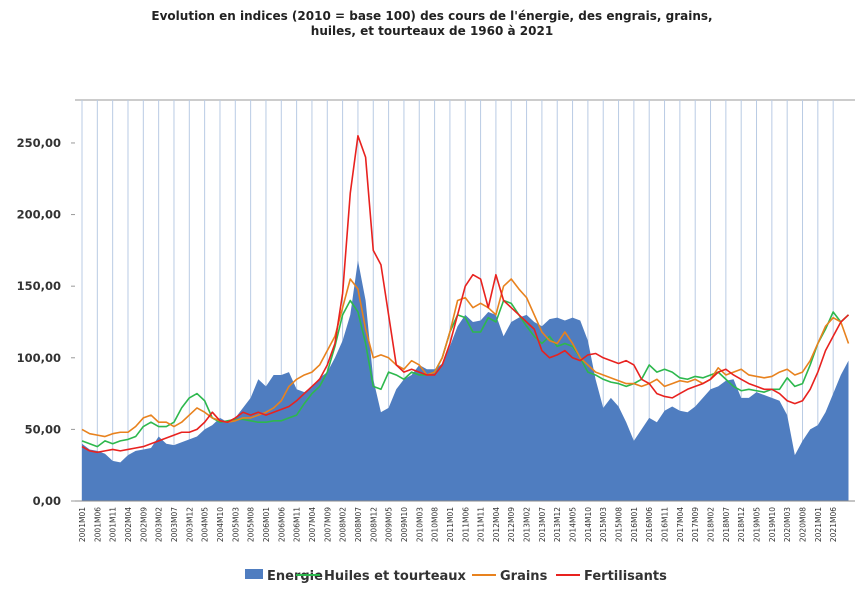 This screenshot has height=603, width=857. I want to click on x-tick-label: 2008M07, so click(358, 524).